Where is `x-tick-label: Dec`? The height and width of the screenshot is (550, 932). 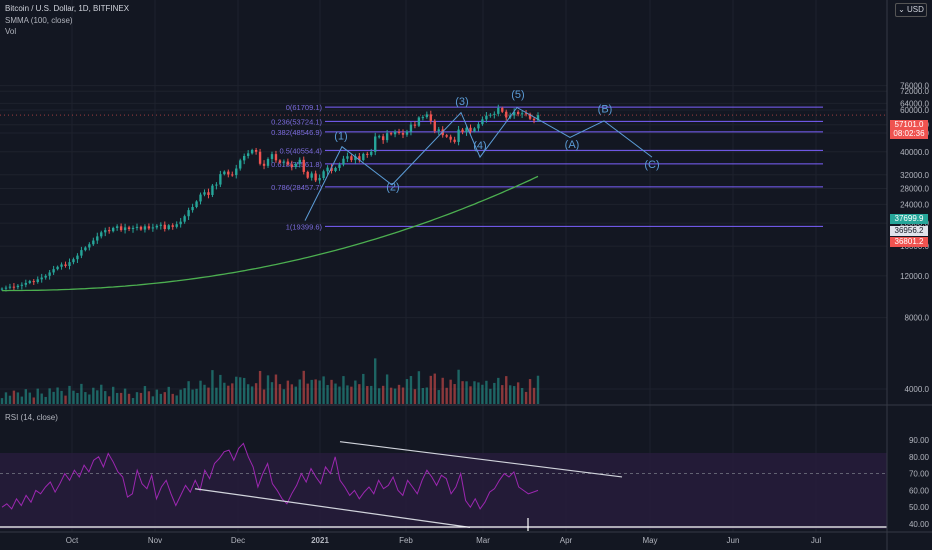
x-tick-label: Dec is located at coordinates (238, 540).